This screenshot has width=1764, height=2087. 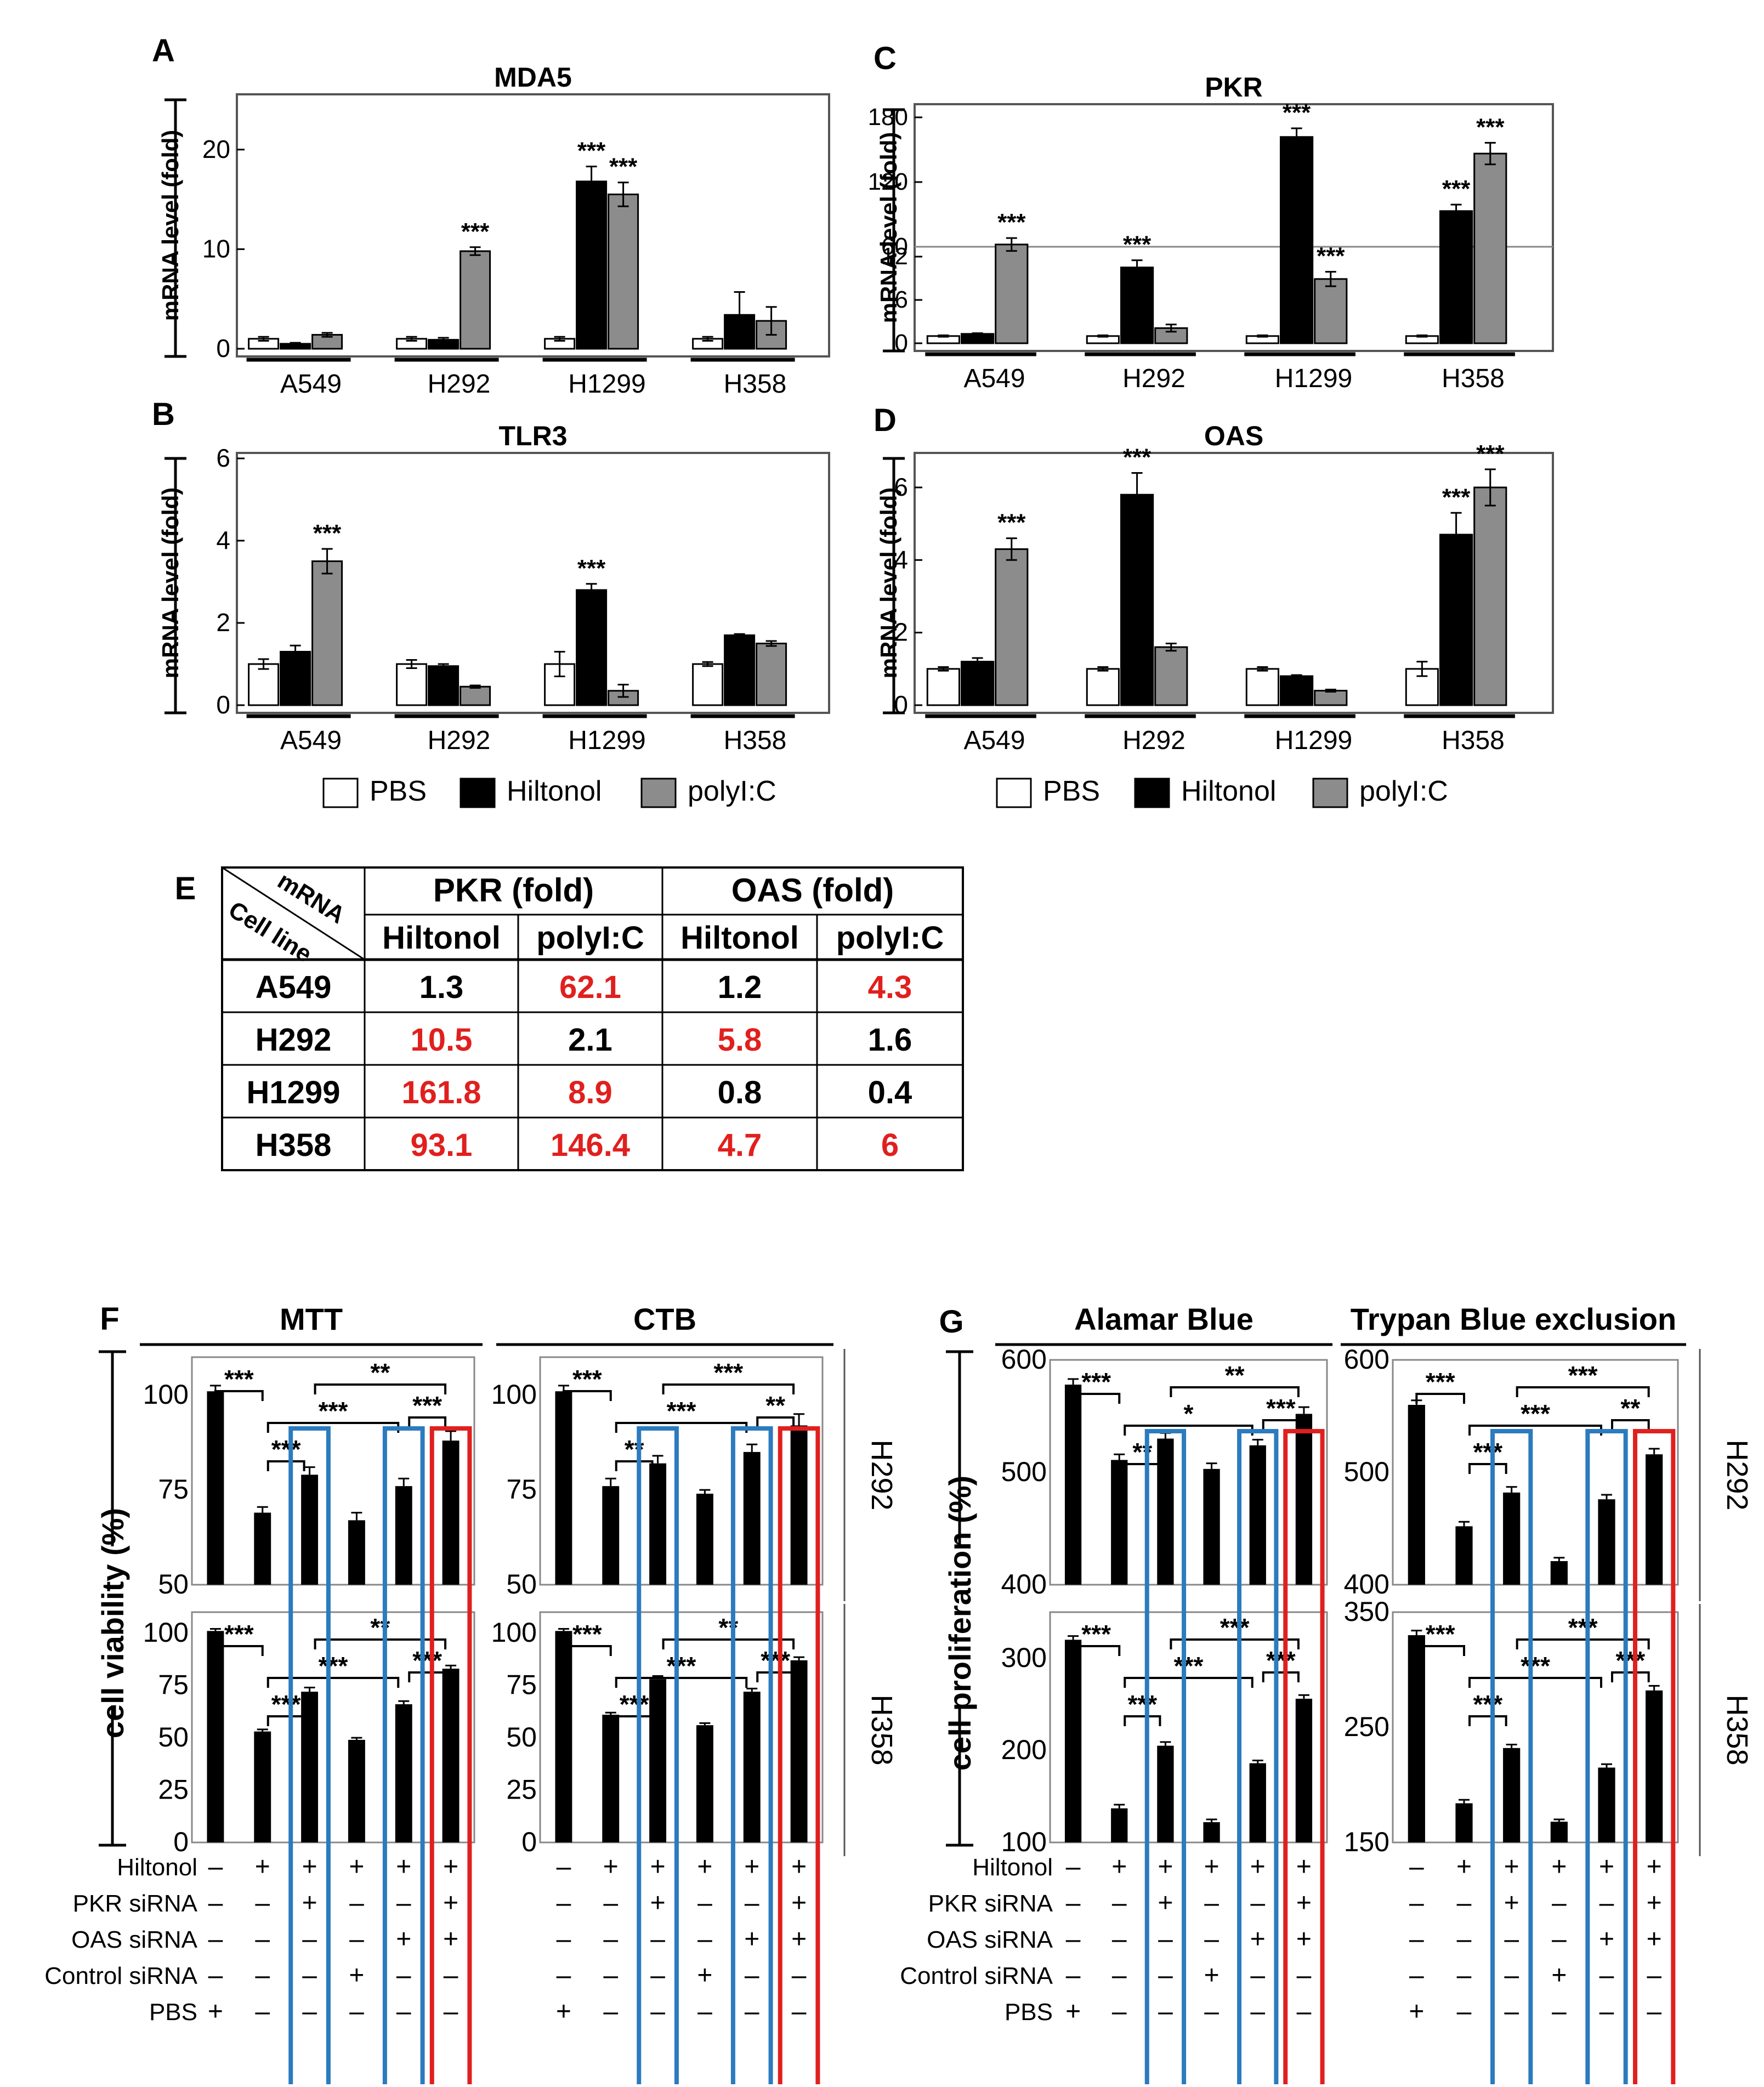 I want to click on table-cell: 8.9, so click(x=590, y=1092).